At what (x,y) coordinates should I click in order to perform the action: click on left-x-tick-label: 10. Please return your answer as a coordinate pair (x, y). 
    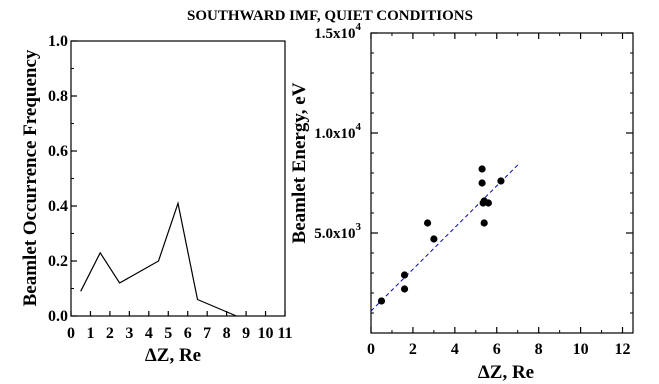
    Looking at the image, I should click on (266, 333).